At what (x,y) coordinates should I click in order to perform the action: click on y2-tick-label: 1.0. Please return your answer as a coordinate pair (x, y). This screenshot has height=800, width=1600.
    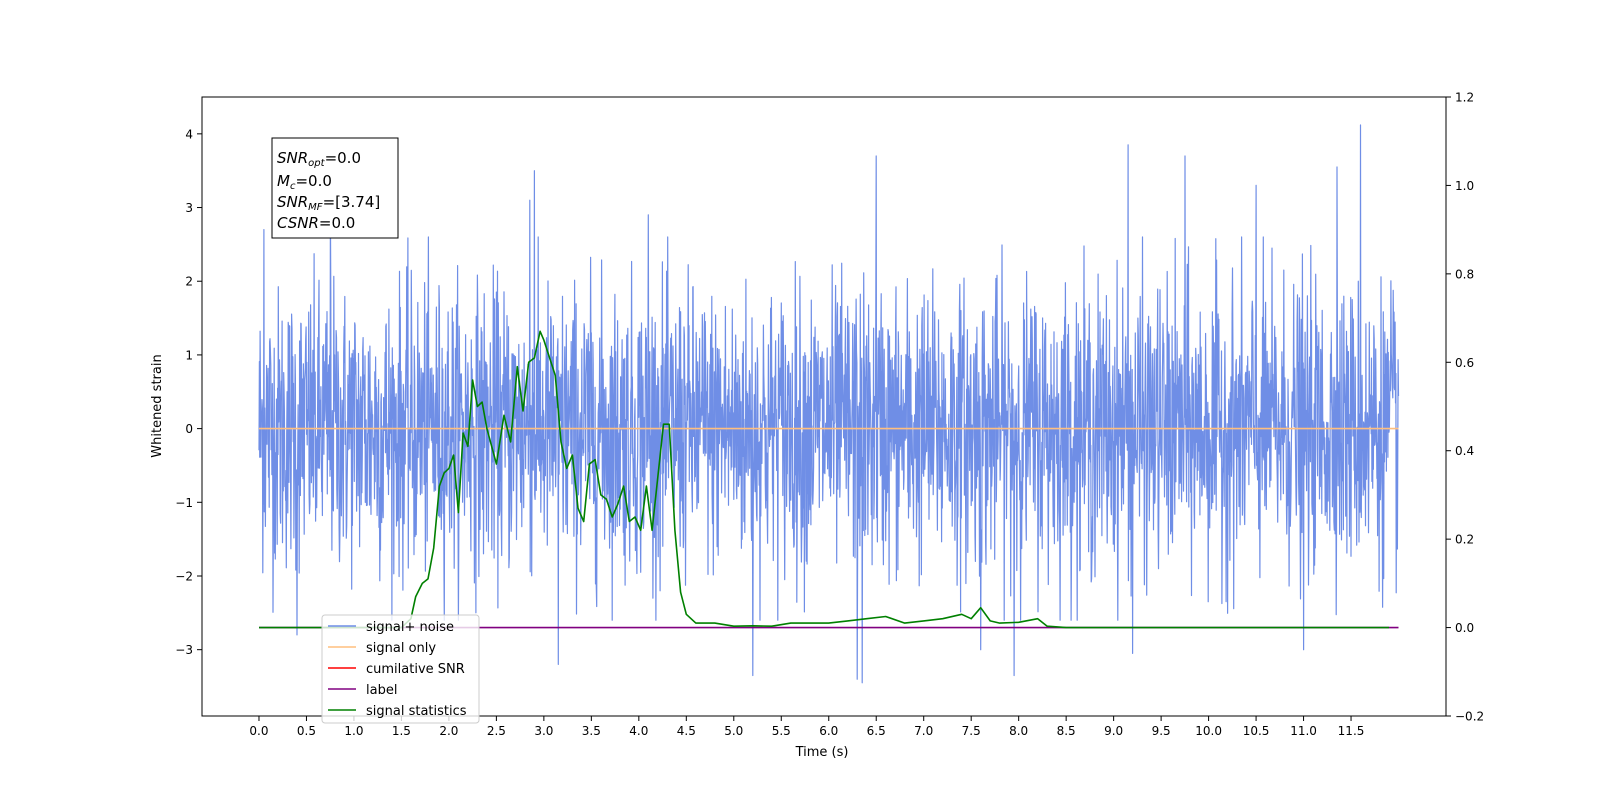
    Looking at the image, I should click on (1464, 186).